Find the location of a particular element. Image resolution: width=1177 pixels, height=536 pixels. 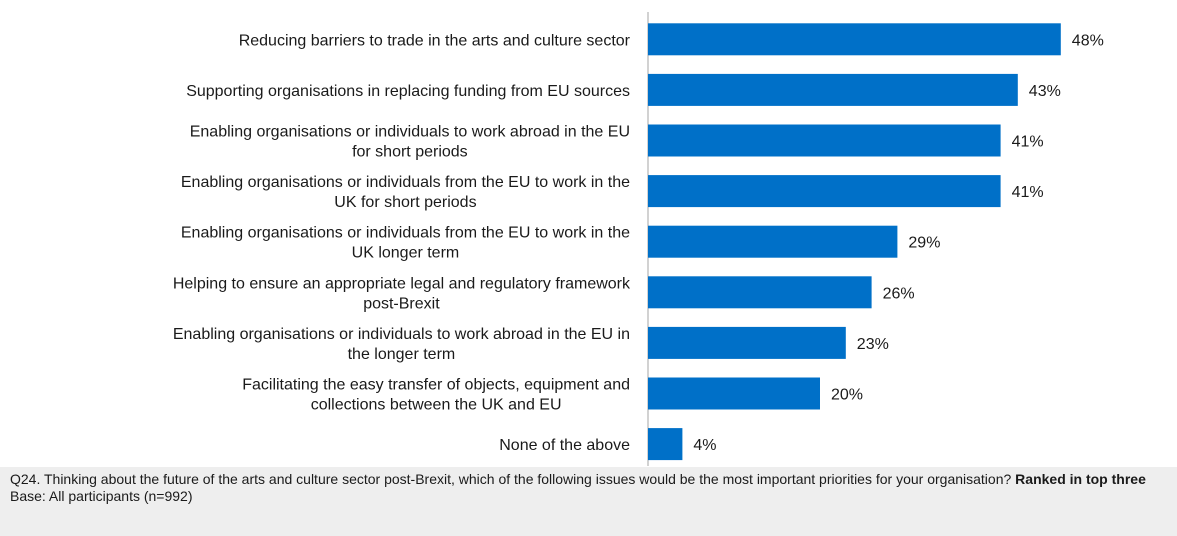

value-label-2: 43% is located at coordinates (1045, 91).